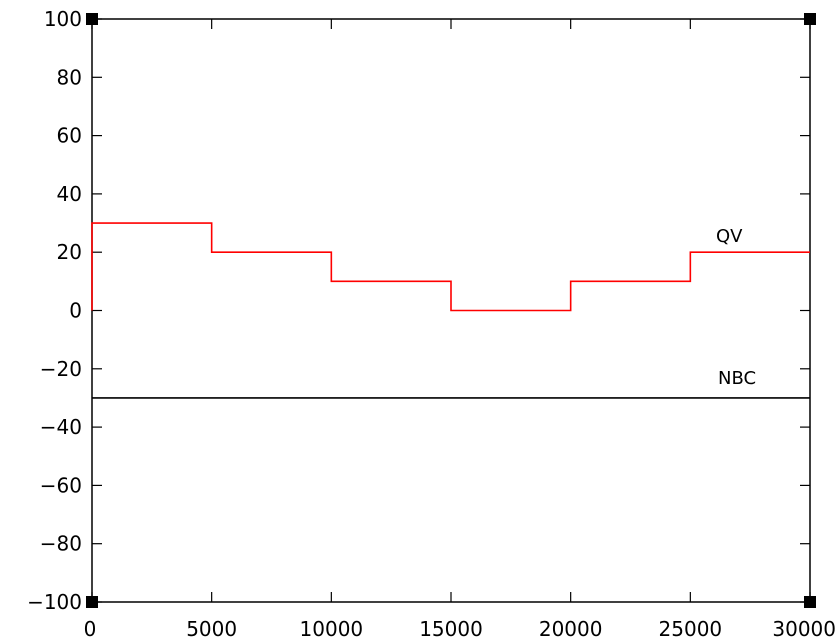 This screenshot has height=641, width=838. Describe the element at coordinates (804, 629) in the screenshot. I see `x-tick-label: 30000` at that location.